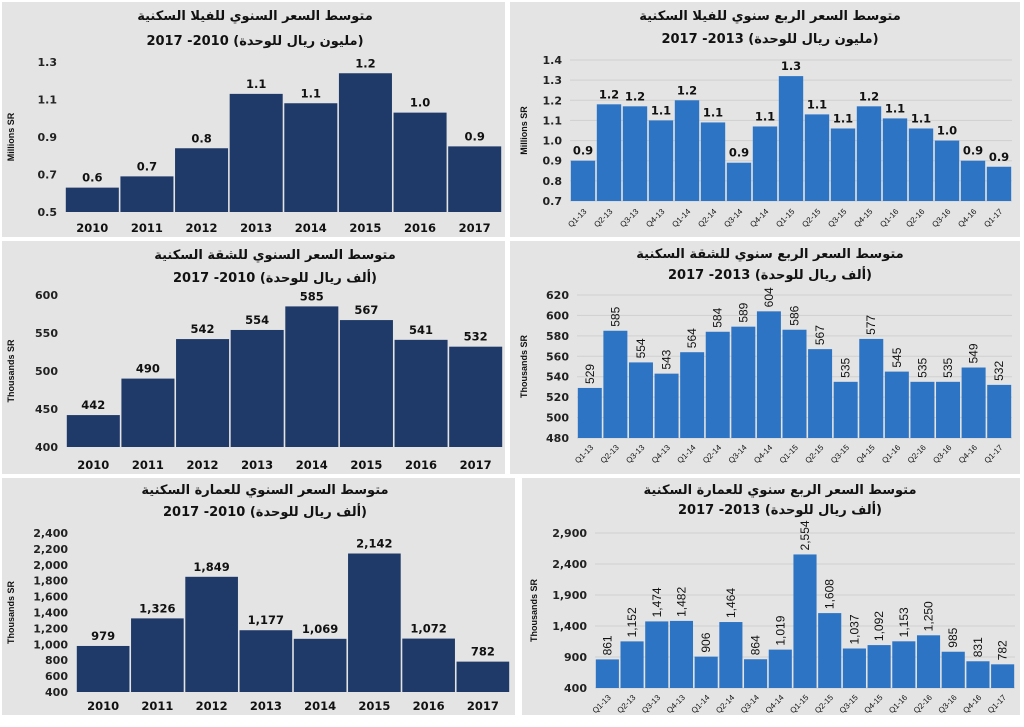 Image resolution: width=1024 pixels, height=727 pixels. Describe the element at coordinates (948, 367) in the screenshot. I see `data-label: 535` at that location.